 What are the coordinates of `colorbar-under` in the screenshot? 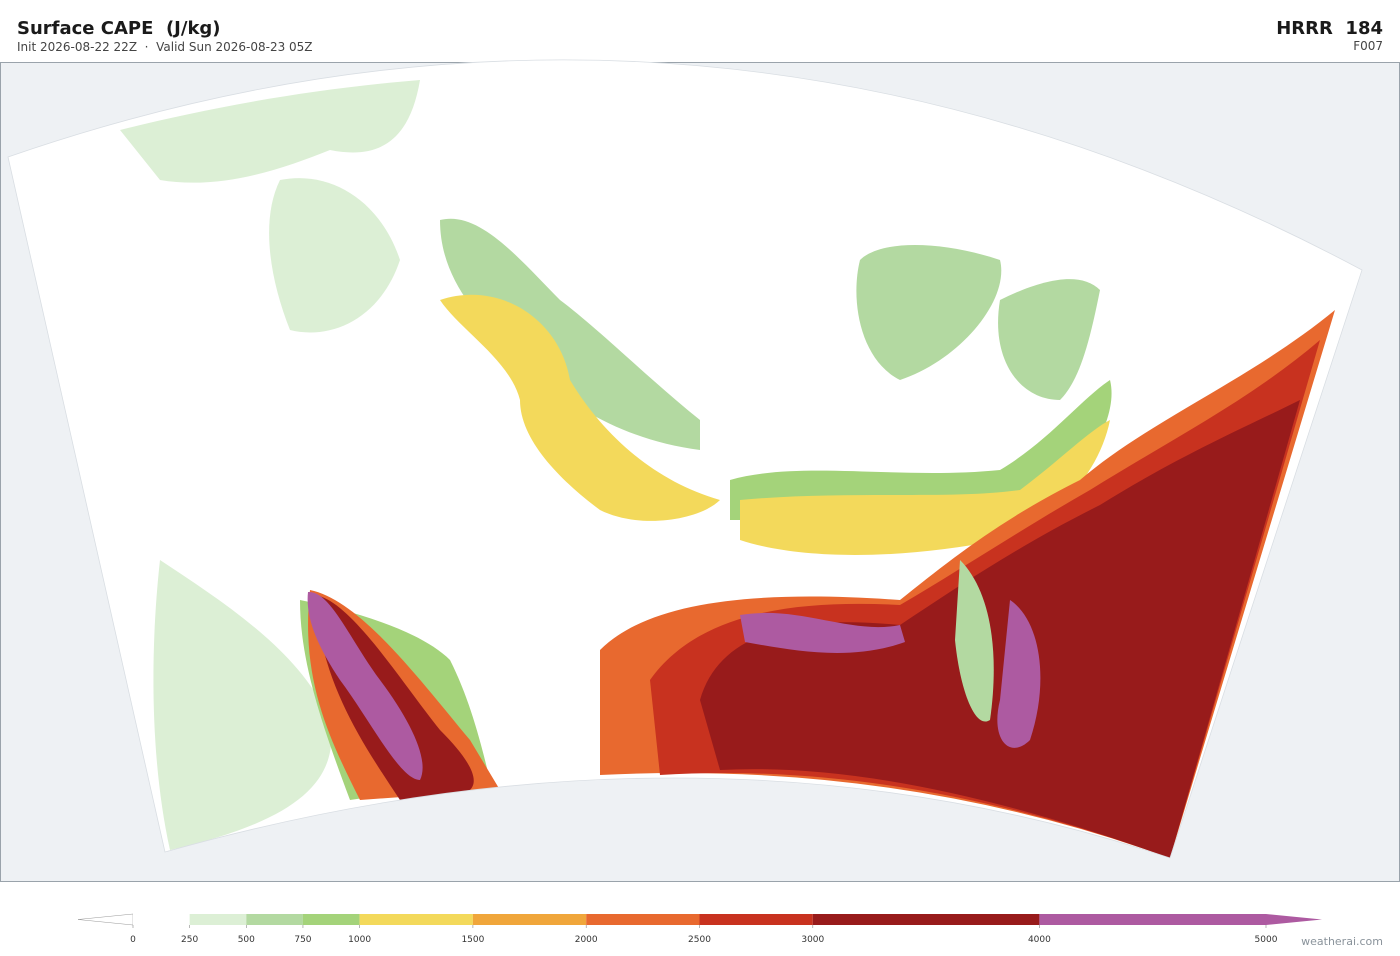 It's located at (105, 919).